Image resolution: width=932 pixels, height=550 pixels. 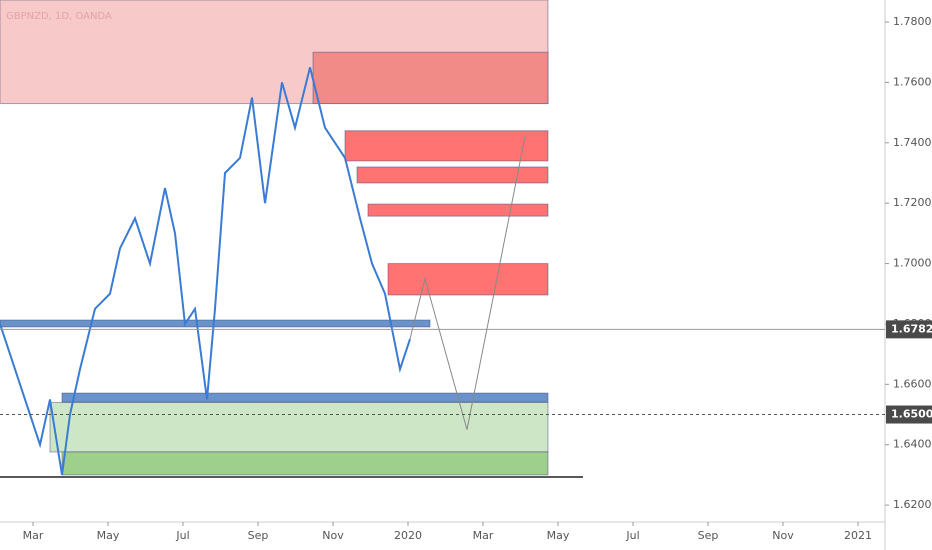 I want to click on x-tick-label: 2021, so click(x=858, y=535).